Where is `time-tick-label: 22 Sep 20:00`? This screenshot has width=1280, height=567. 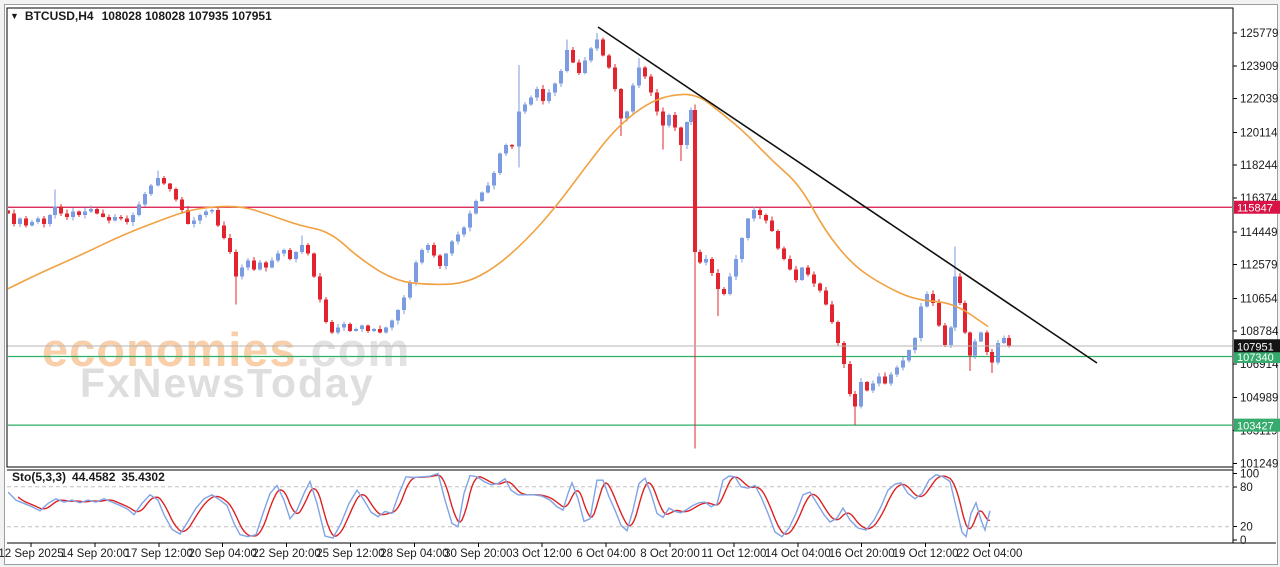
time-tick-label: 22 Sep 20:00 is located at coordinates (286, 554).